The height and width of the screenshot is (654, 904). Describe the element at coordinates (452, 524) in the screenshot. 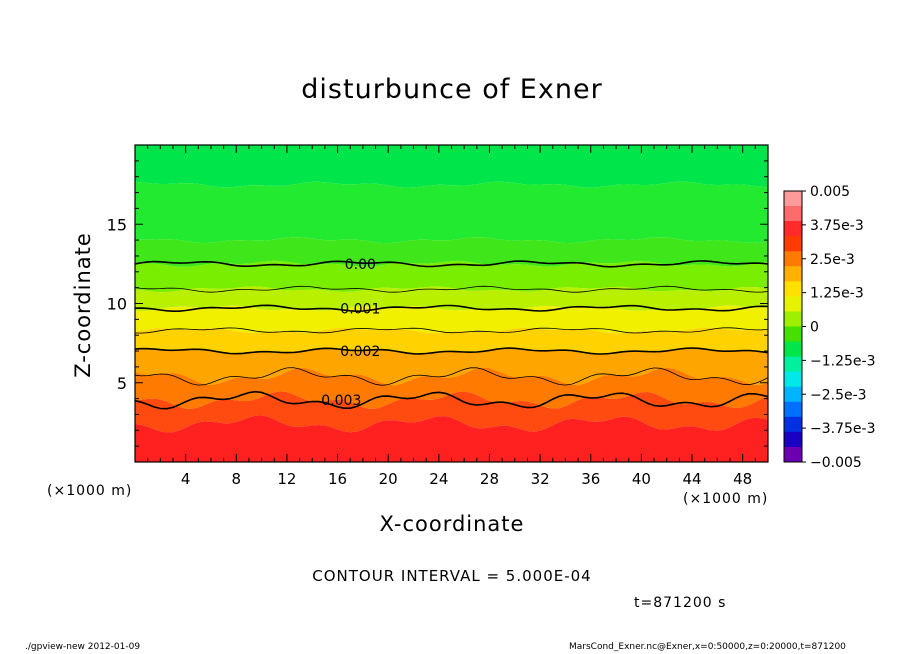

I see `x-axis-label: X-coordinate` at that location.